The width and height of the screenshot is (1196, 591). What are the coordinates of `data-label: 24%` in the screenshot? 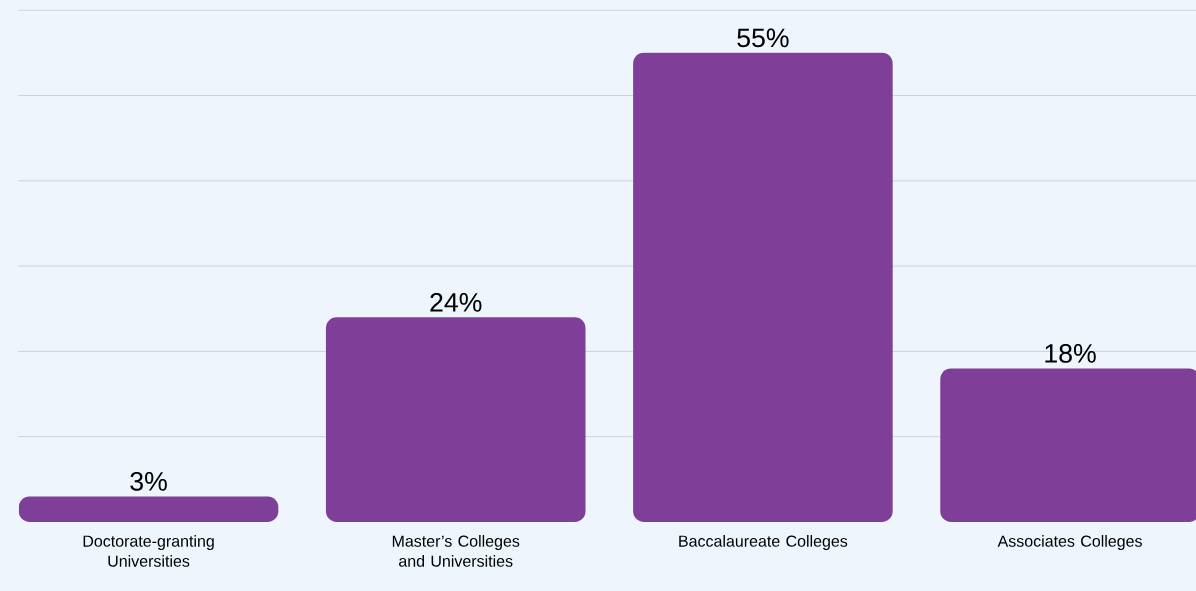 It's located at (456, 302).